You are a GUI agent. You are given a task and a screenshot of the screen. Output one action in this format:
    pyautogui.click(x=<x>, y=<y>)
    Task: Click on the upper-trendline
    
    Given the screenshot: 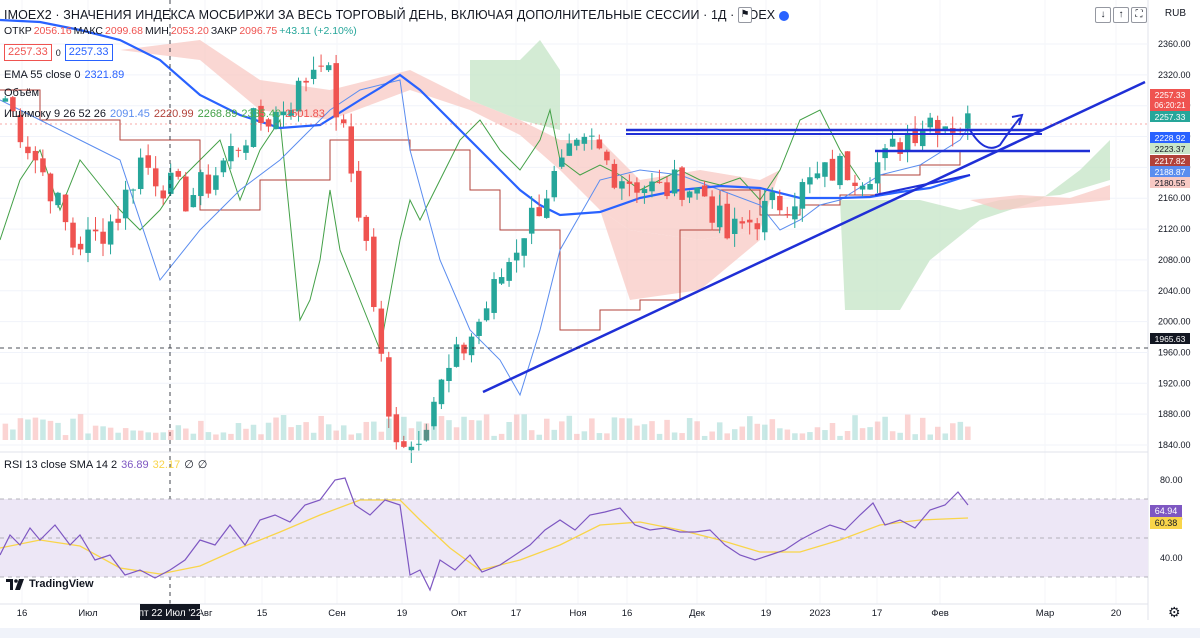 What is the action you would take?
    pyautogui.click(x=922, y=185)
    